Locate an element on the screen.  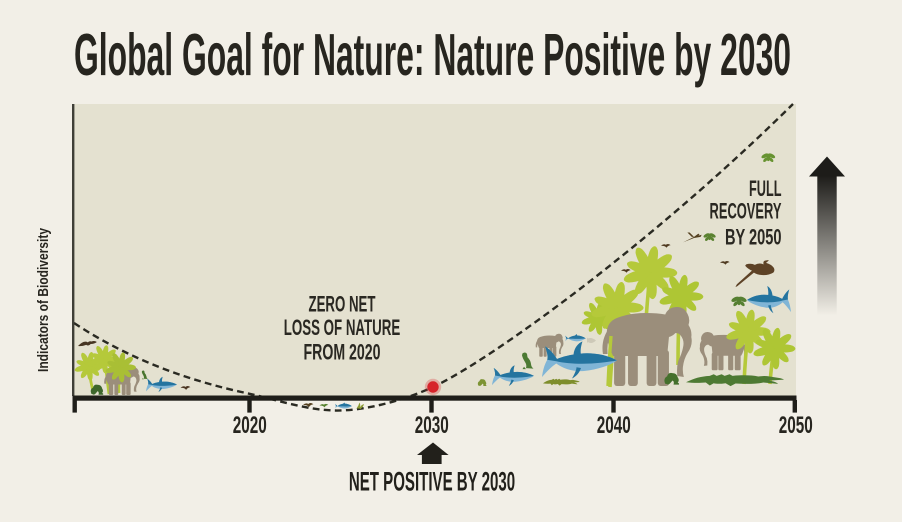
svg-text: 2040 is located at coordinates (614, 425).